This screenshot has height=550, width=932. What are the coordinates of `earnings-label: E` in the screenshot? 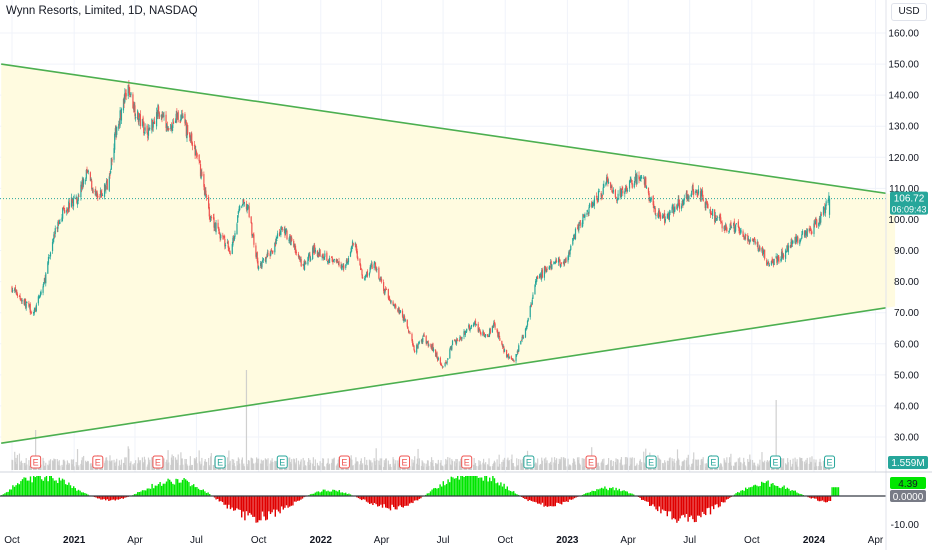 It's located at (98, 463).